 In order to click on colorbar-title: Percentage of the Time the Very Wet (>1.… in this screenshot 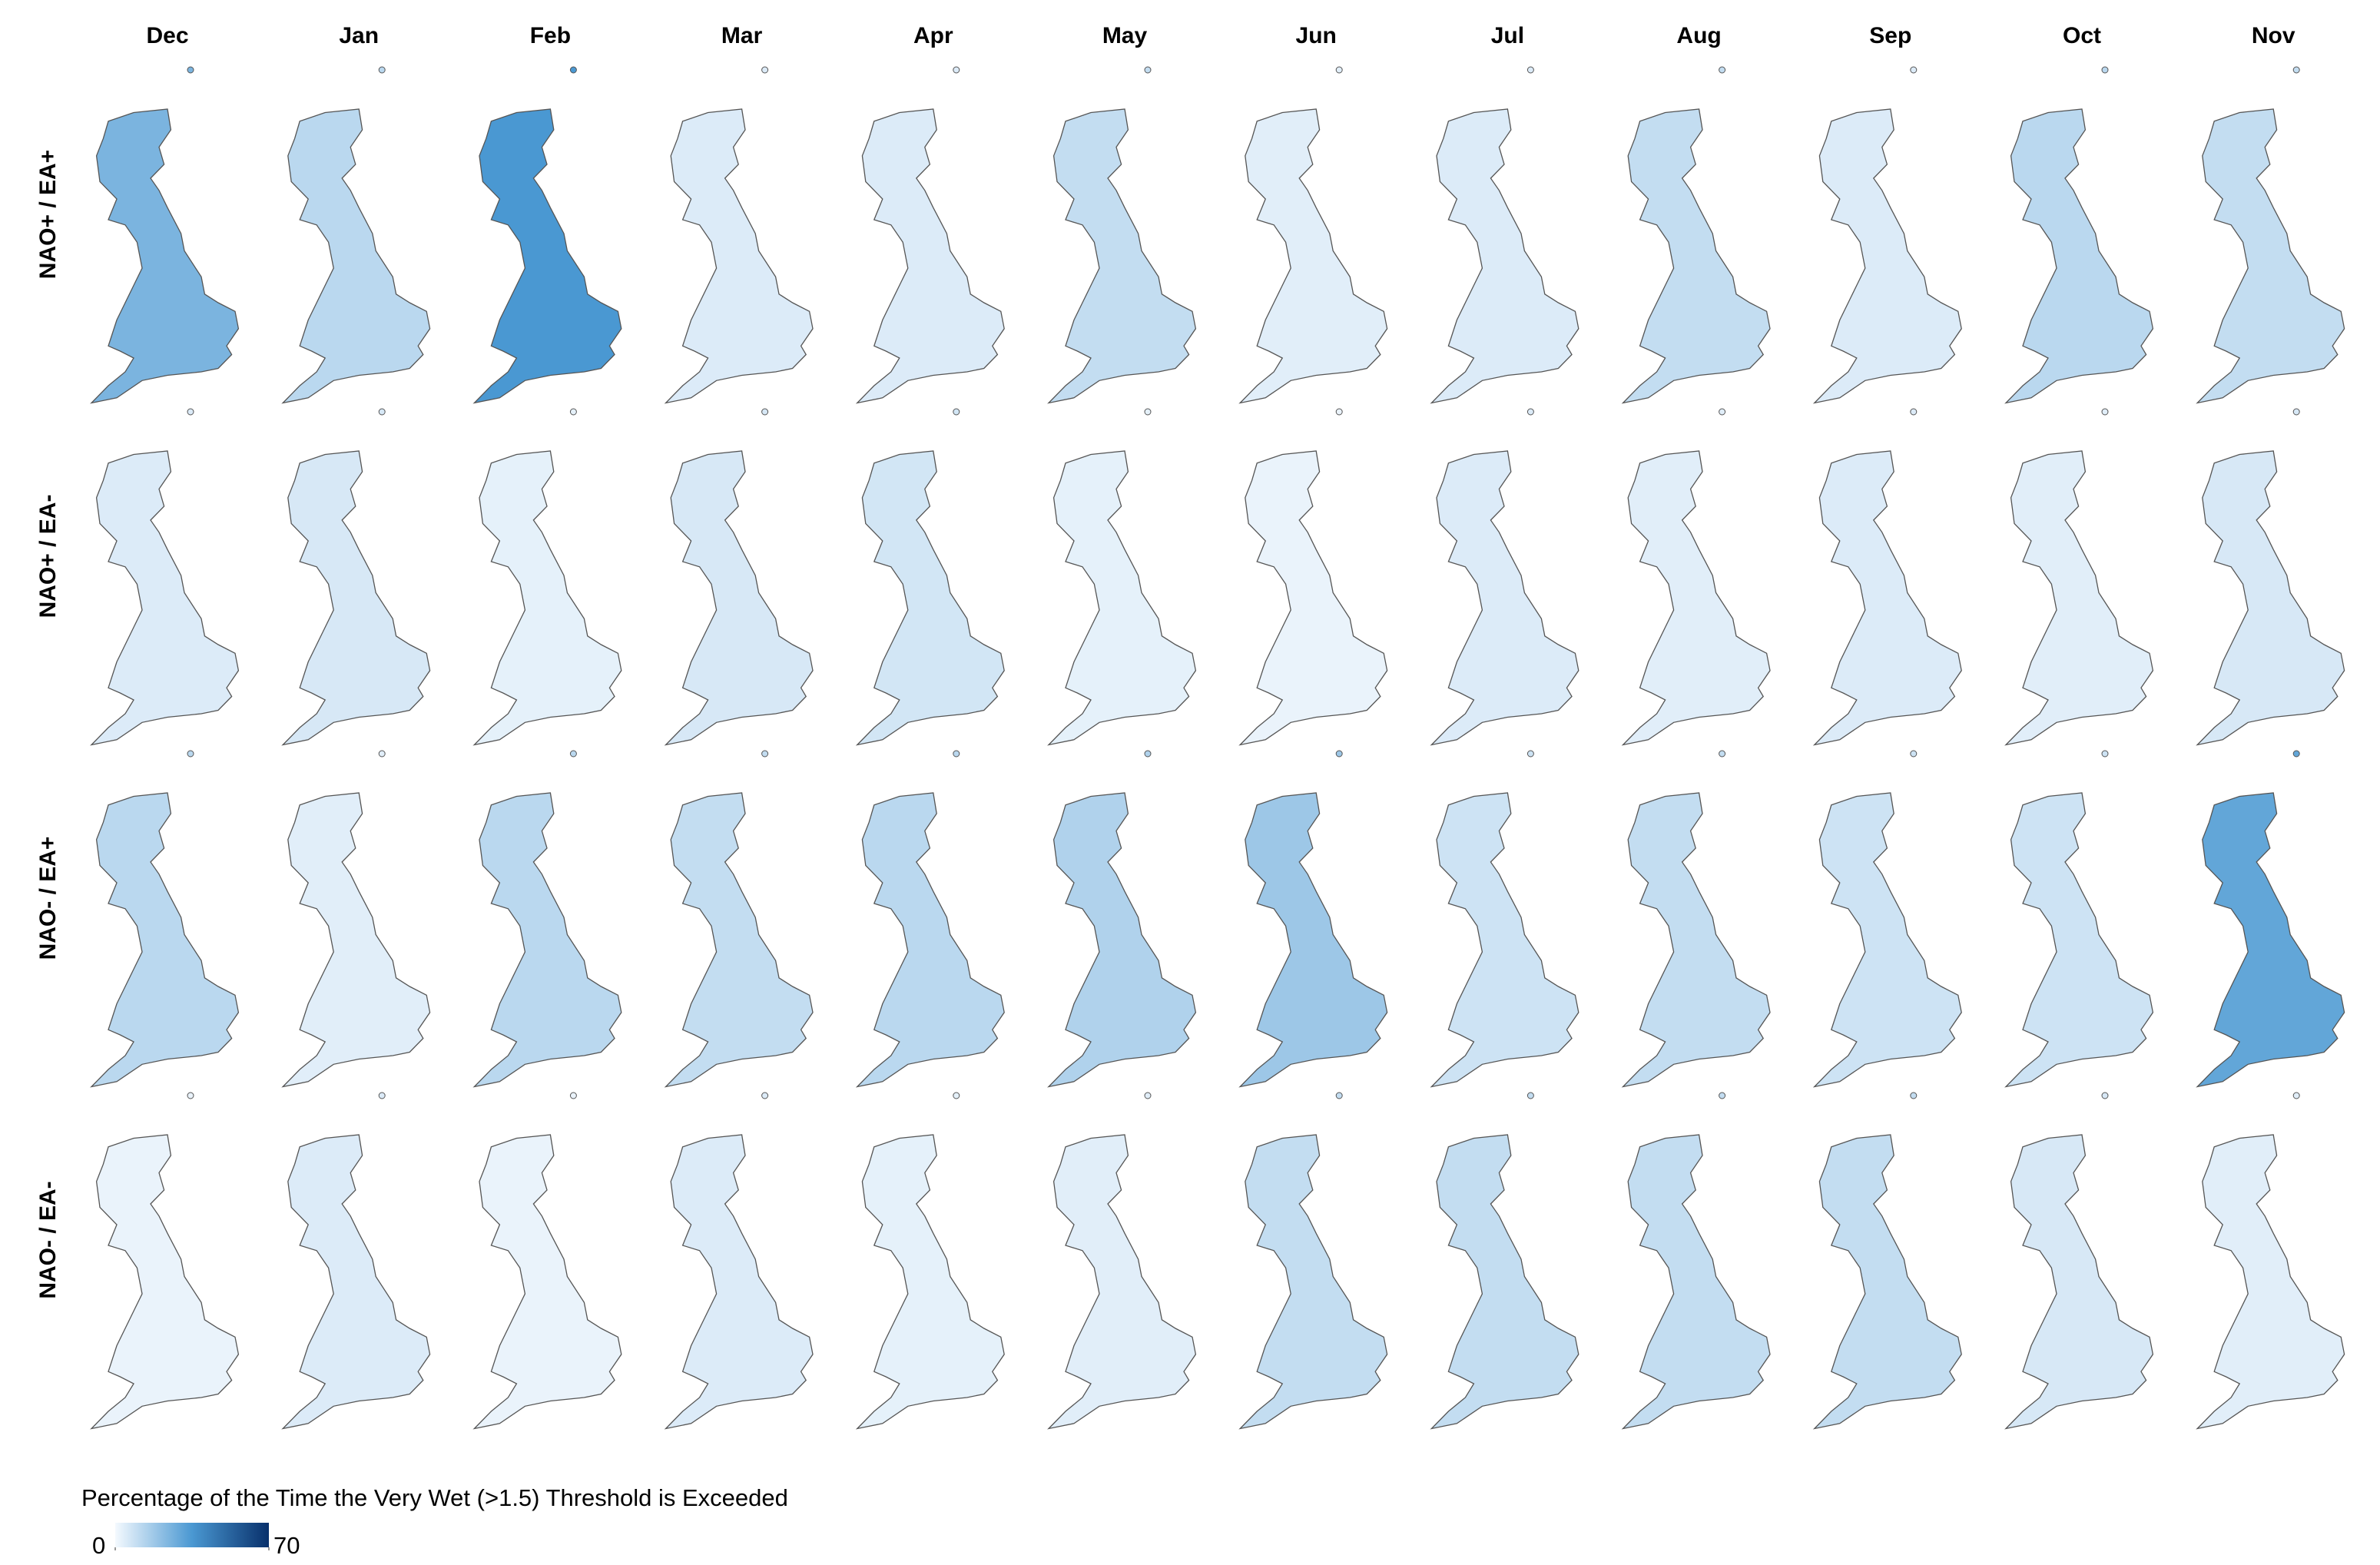, I will do `click(434, 1497)`.